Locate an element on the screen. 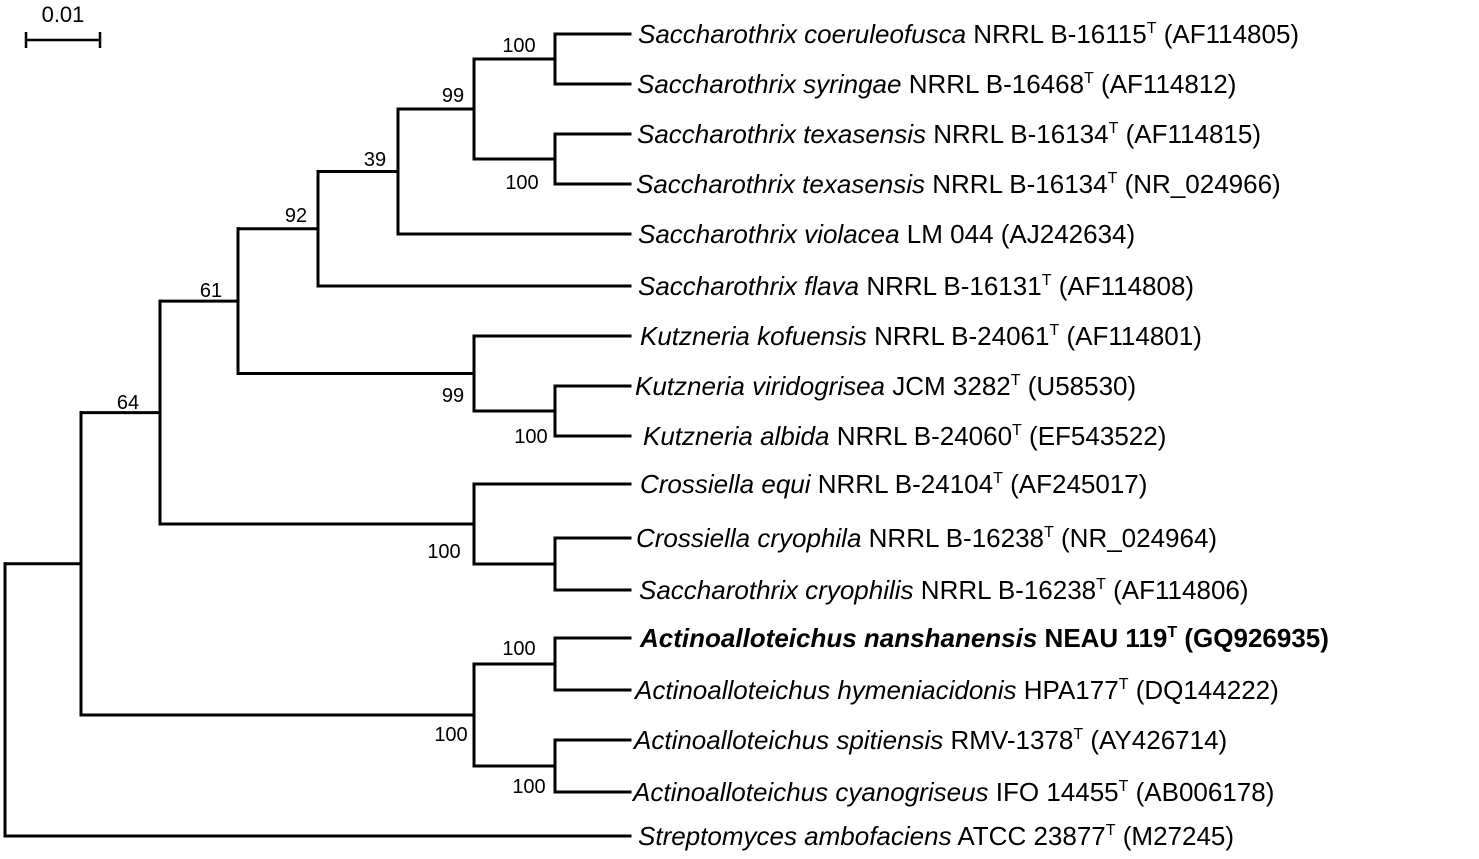 The height and width of the screenshot is (859, 1479). bootstrap-value: 64 is located at coordinates (128, 403).